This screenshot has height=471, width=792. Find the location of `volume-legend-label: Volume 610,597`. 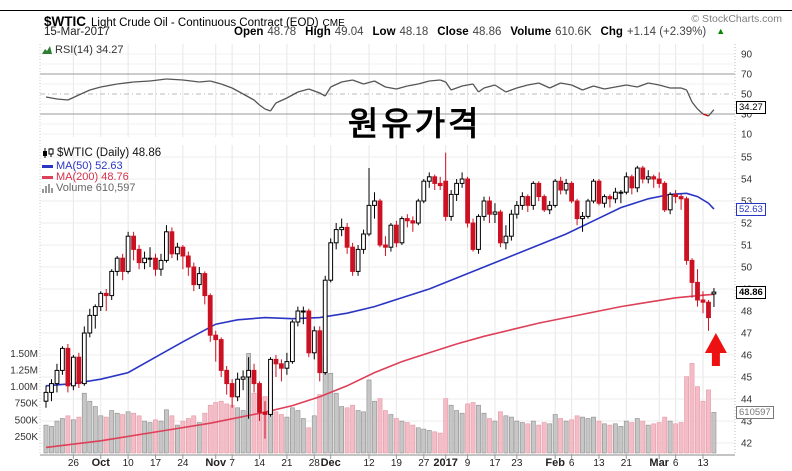

volume-legend-label: Volume 610,597 is located at coordinates (96, 188).